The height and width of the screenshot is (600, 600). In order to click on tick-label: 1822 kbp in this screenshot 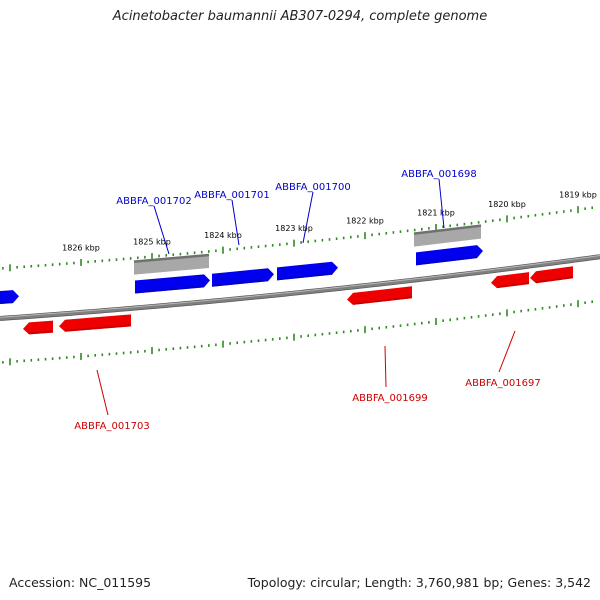, I will do `click(365, 221)`.